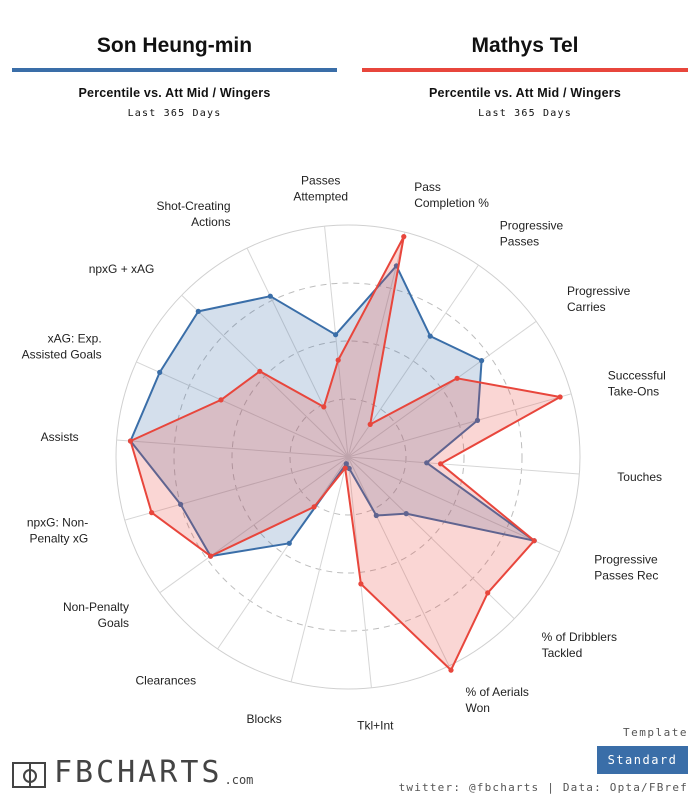 This screenshot has width=700, height=800. What do you see at coordinates (174, 113) in the screenshot?
I see `player1-range: Last 365 Days` at bounding box center [174, 113].